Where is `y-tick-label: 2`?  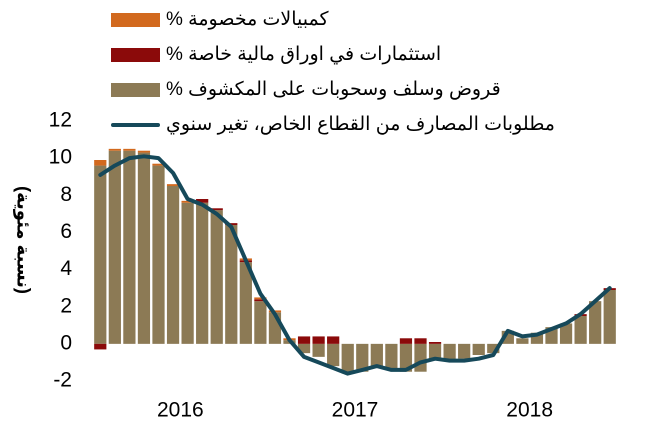 y-tick-label: 2 is located at coordinates (66, 305).